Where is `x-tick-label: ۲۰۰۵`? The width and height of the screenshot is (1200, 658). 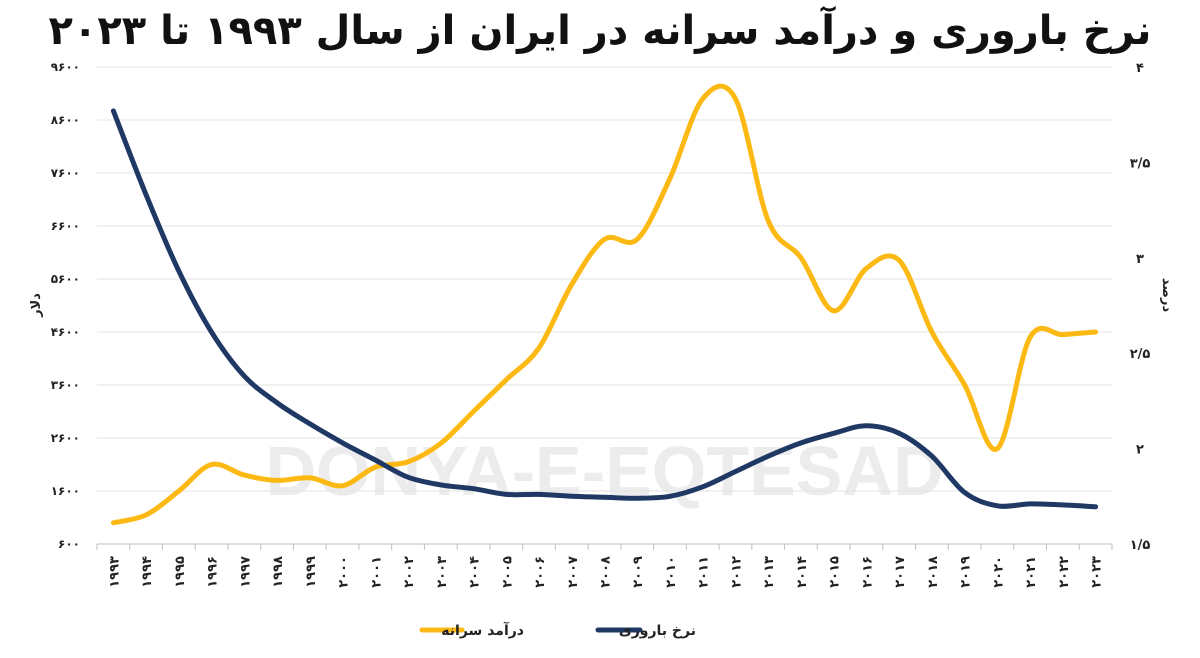 x-tick-label: ۲۰۰۵ is located at coordinates (507, 572).